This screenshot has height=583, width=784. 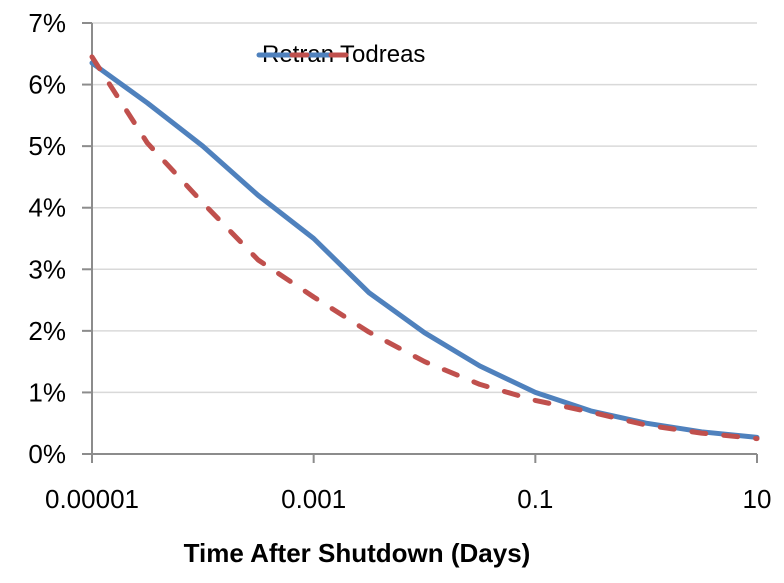 I want to click on legend-label-todreas: Todreas, so click(x=383, y=54).